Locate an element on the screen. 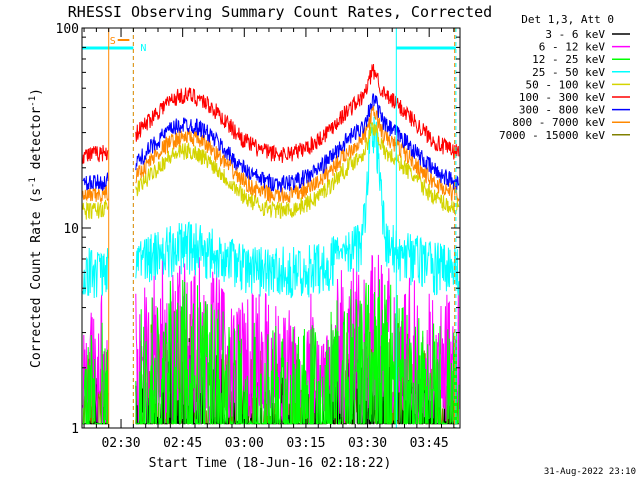 This screenshot has width=640, height=480. x-tick-label-03:00: 03:00 is located at coordinates (244, 443).